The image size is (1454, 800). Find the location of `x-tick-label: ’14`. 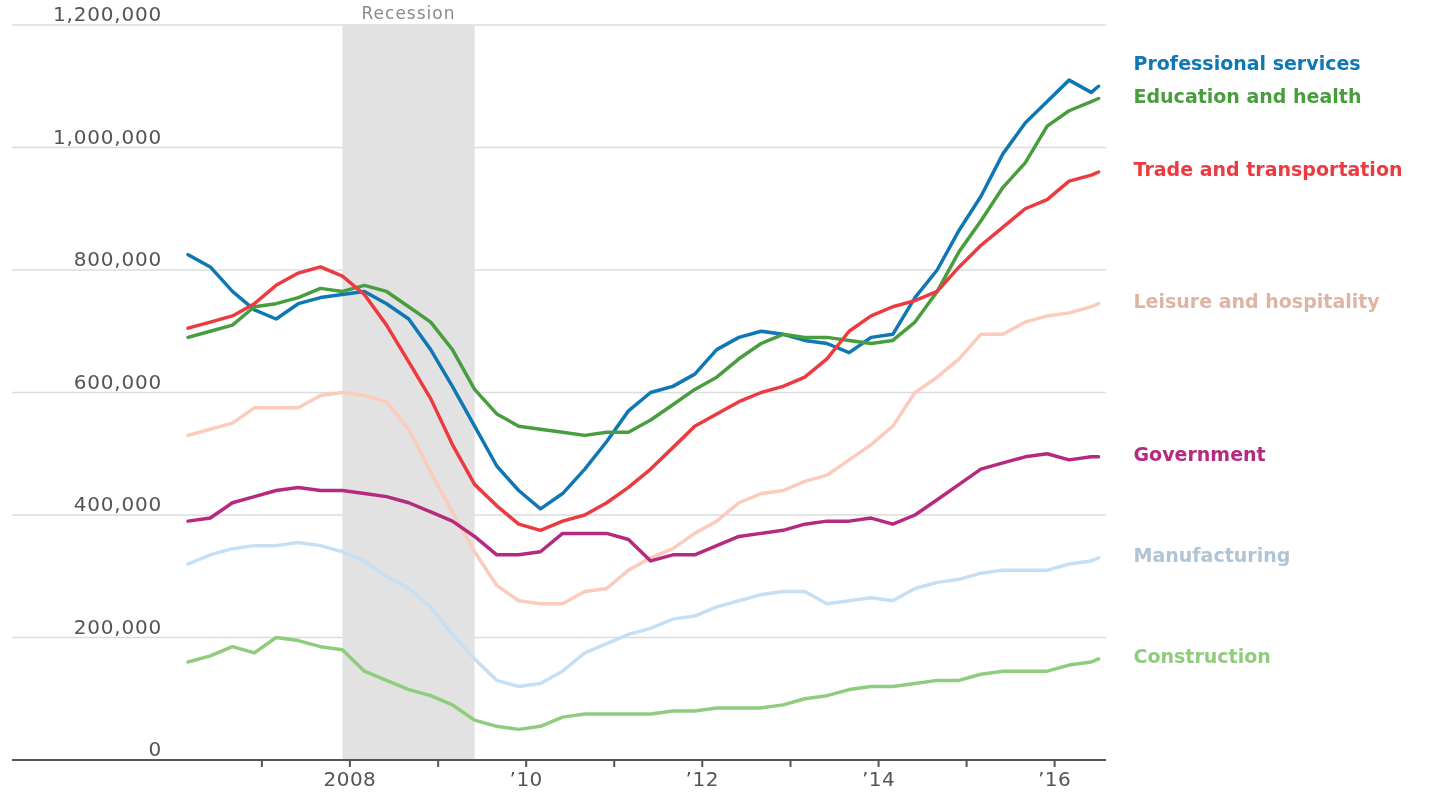

x-tick-label: ’14 is located at coordinates (878, 779).